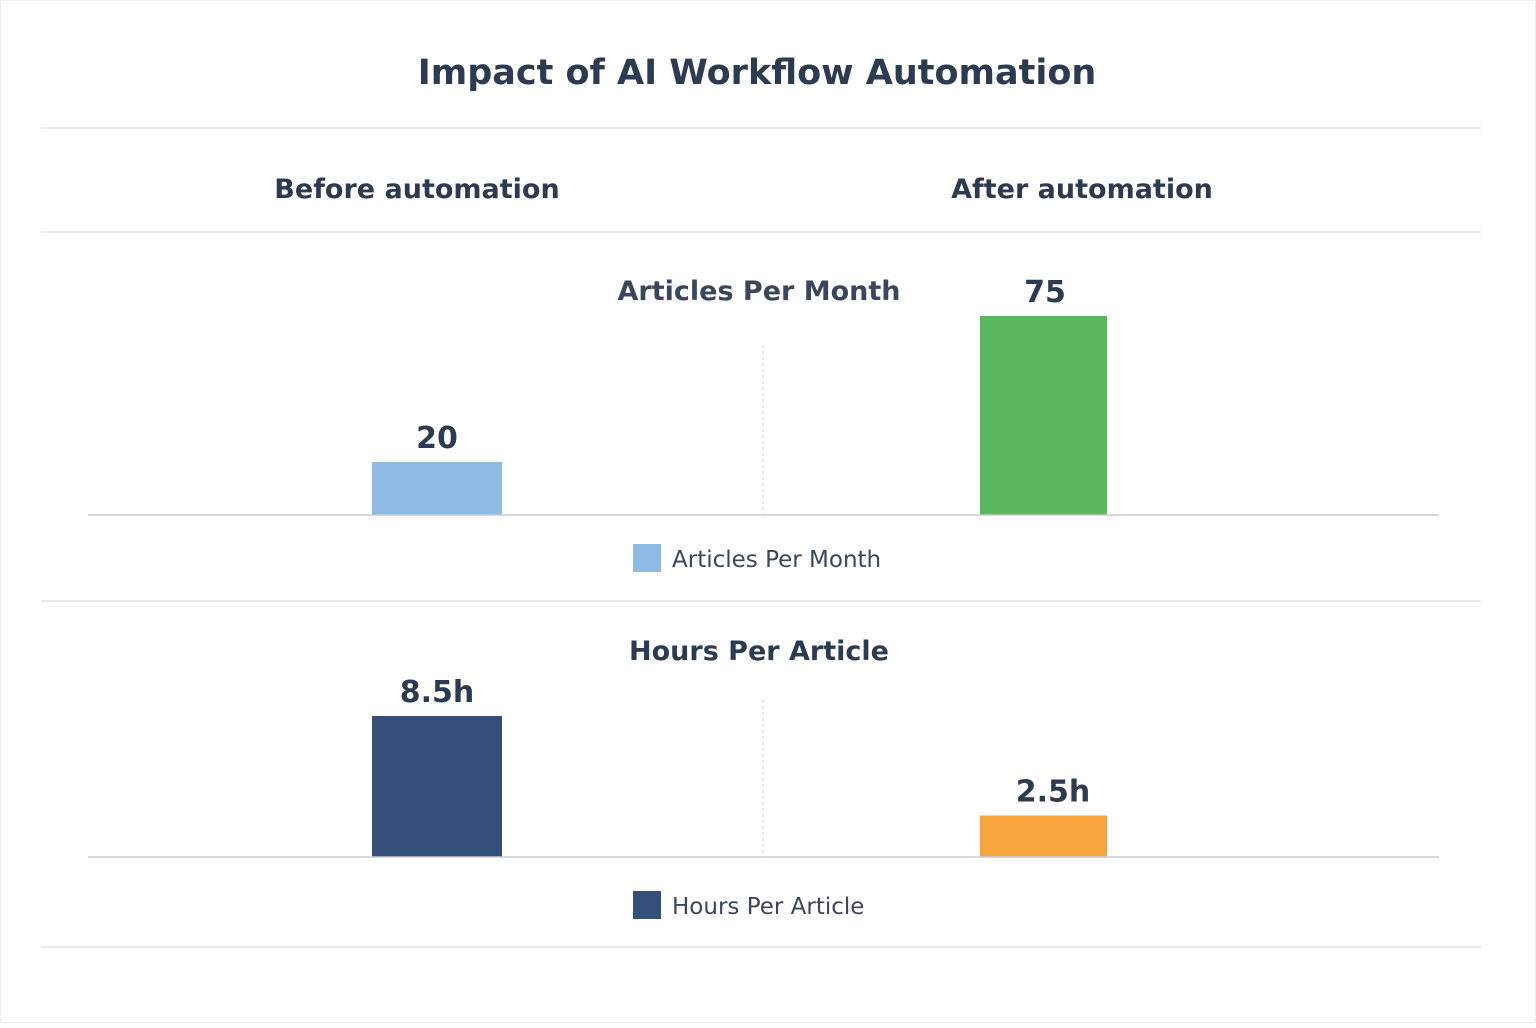  Describe the element at coordinates (416, 189) in the screenshot. I see `column-header-before: Before automation` at that location.